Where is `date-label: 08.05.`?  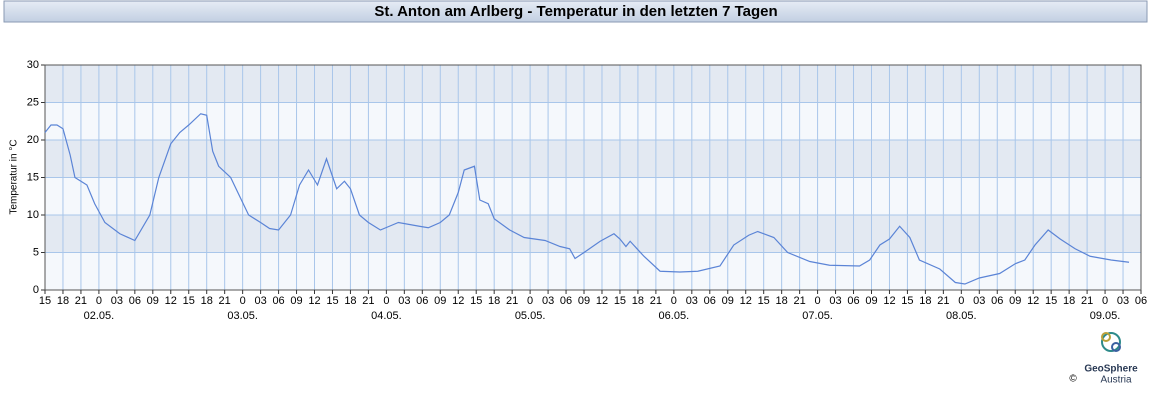 date-label: 08.05. is located at coordinates (961, 316).